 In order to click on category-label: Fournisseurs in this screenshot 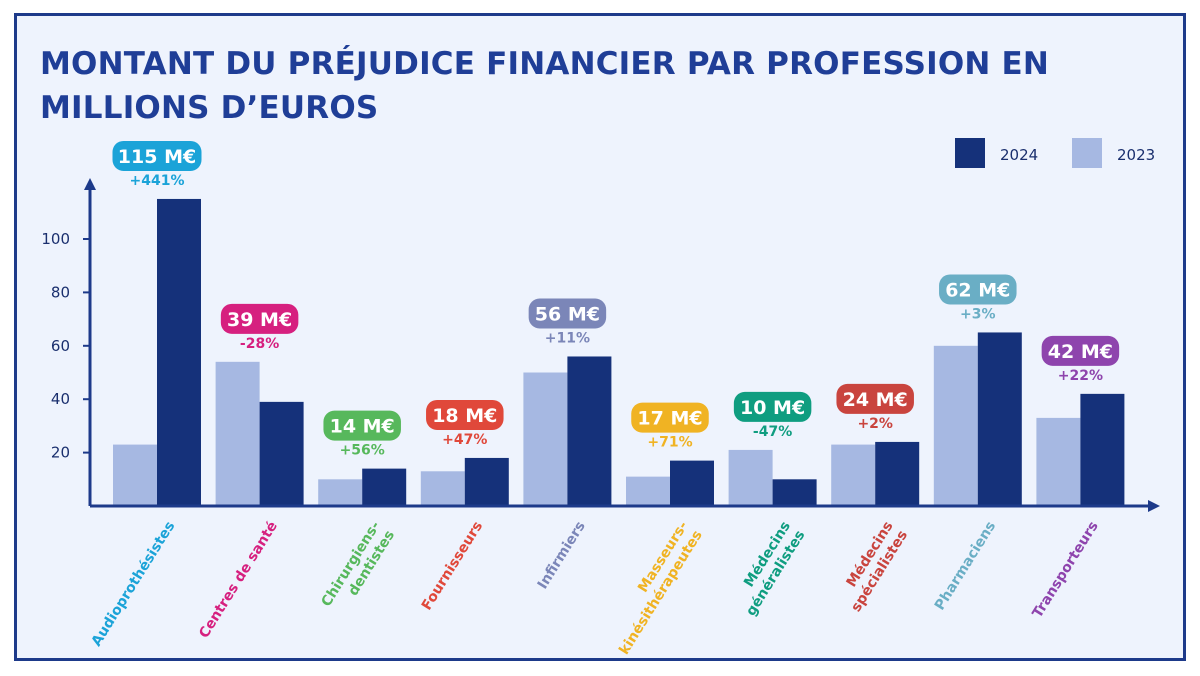, I will do `click(452, 566)`.